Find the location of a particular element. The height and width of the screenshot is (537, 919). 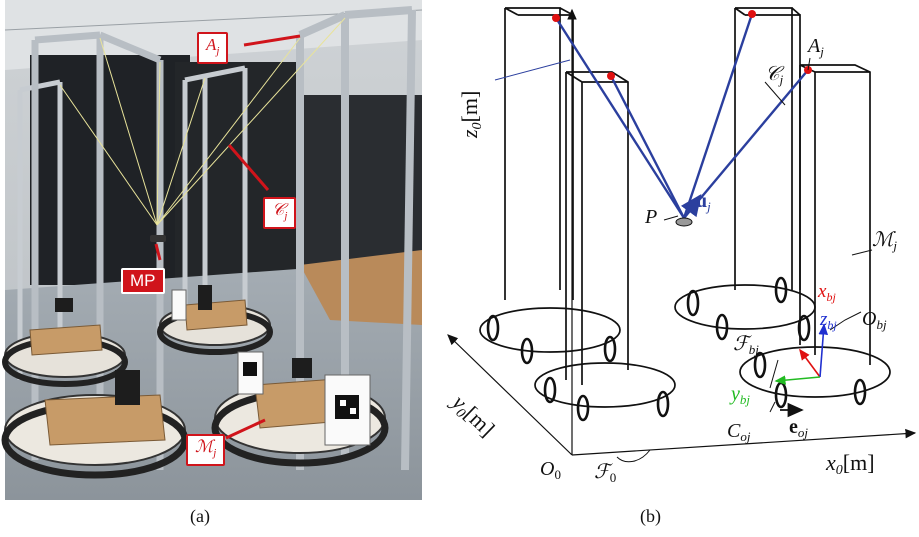

eo-sub: oj is located at coordinates (803, 432).